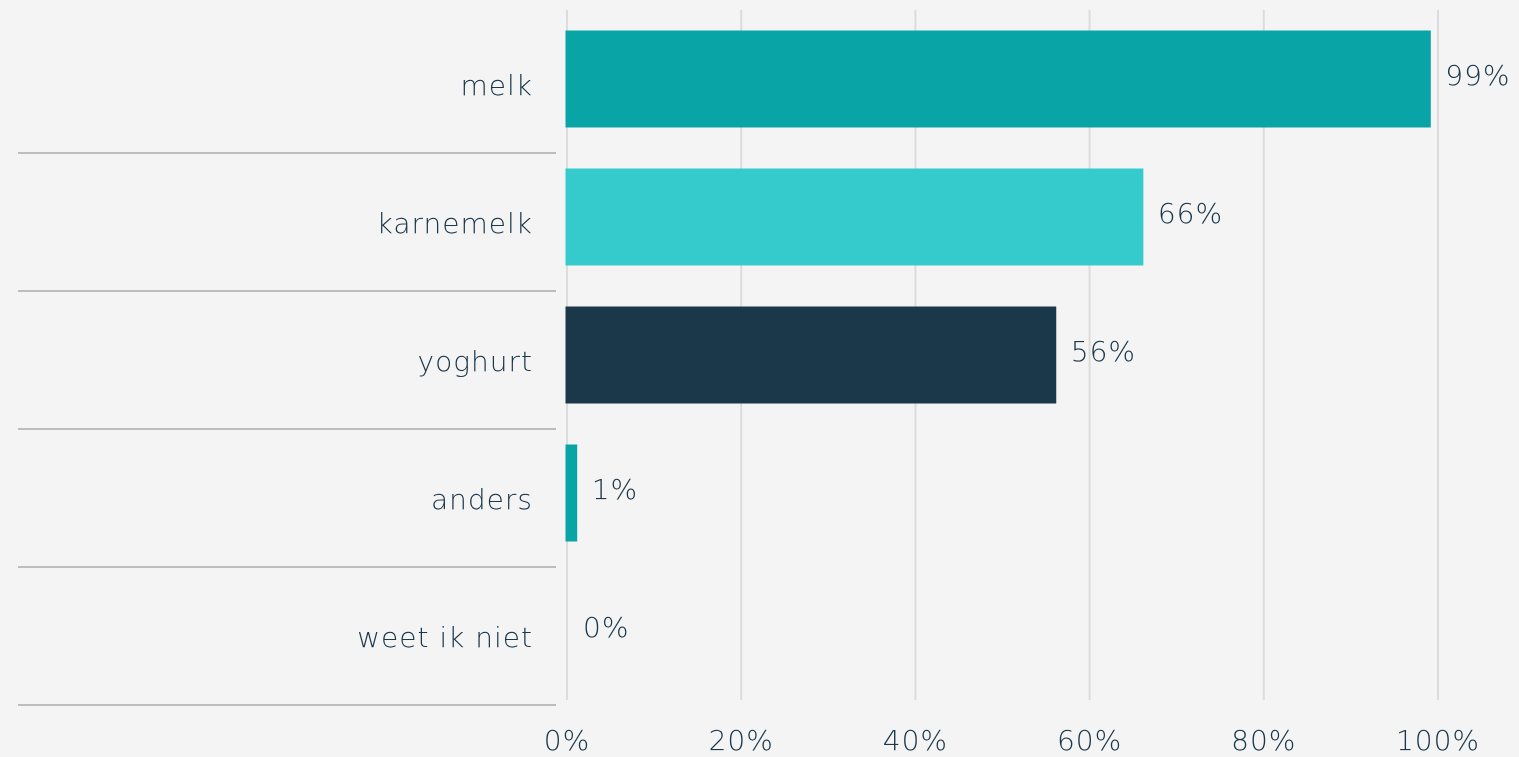 The image size is (1519, 757). What do you see at coordinates (445, 637) in the screenshot?
I see `category-label: weet ik niet` at bounding box center [445, 637].